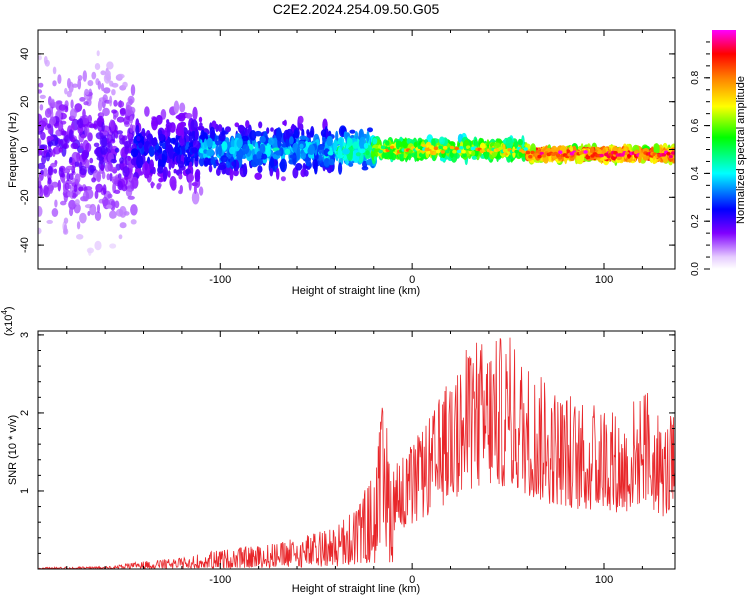 The height and width of the screenshot is (605, 750). Describe the element at coordinates (13, 150) in the screenshot. I see `spectrogram-y-axis-label: Frequency (Hz)` at that location.